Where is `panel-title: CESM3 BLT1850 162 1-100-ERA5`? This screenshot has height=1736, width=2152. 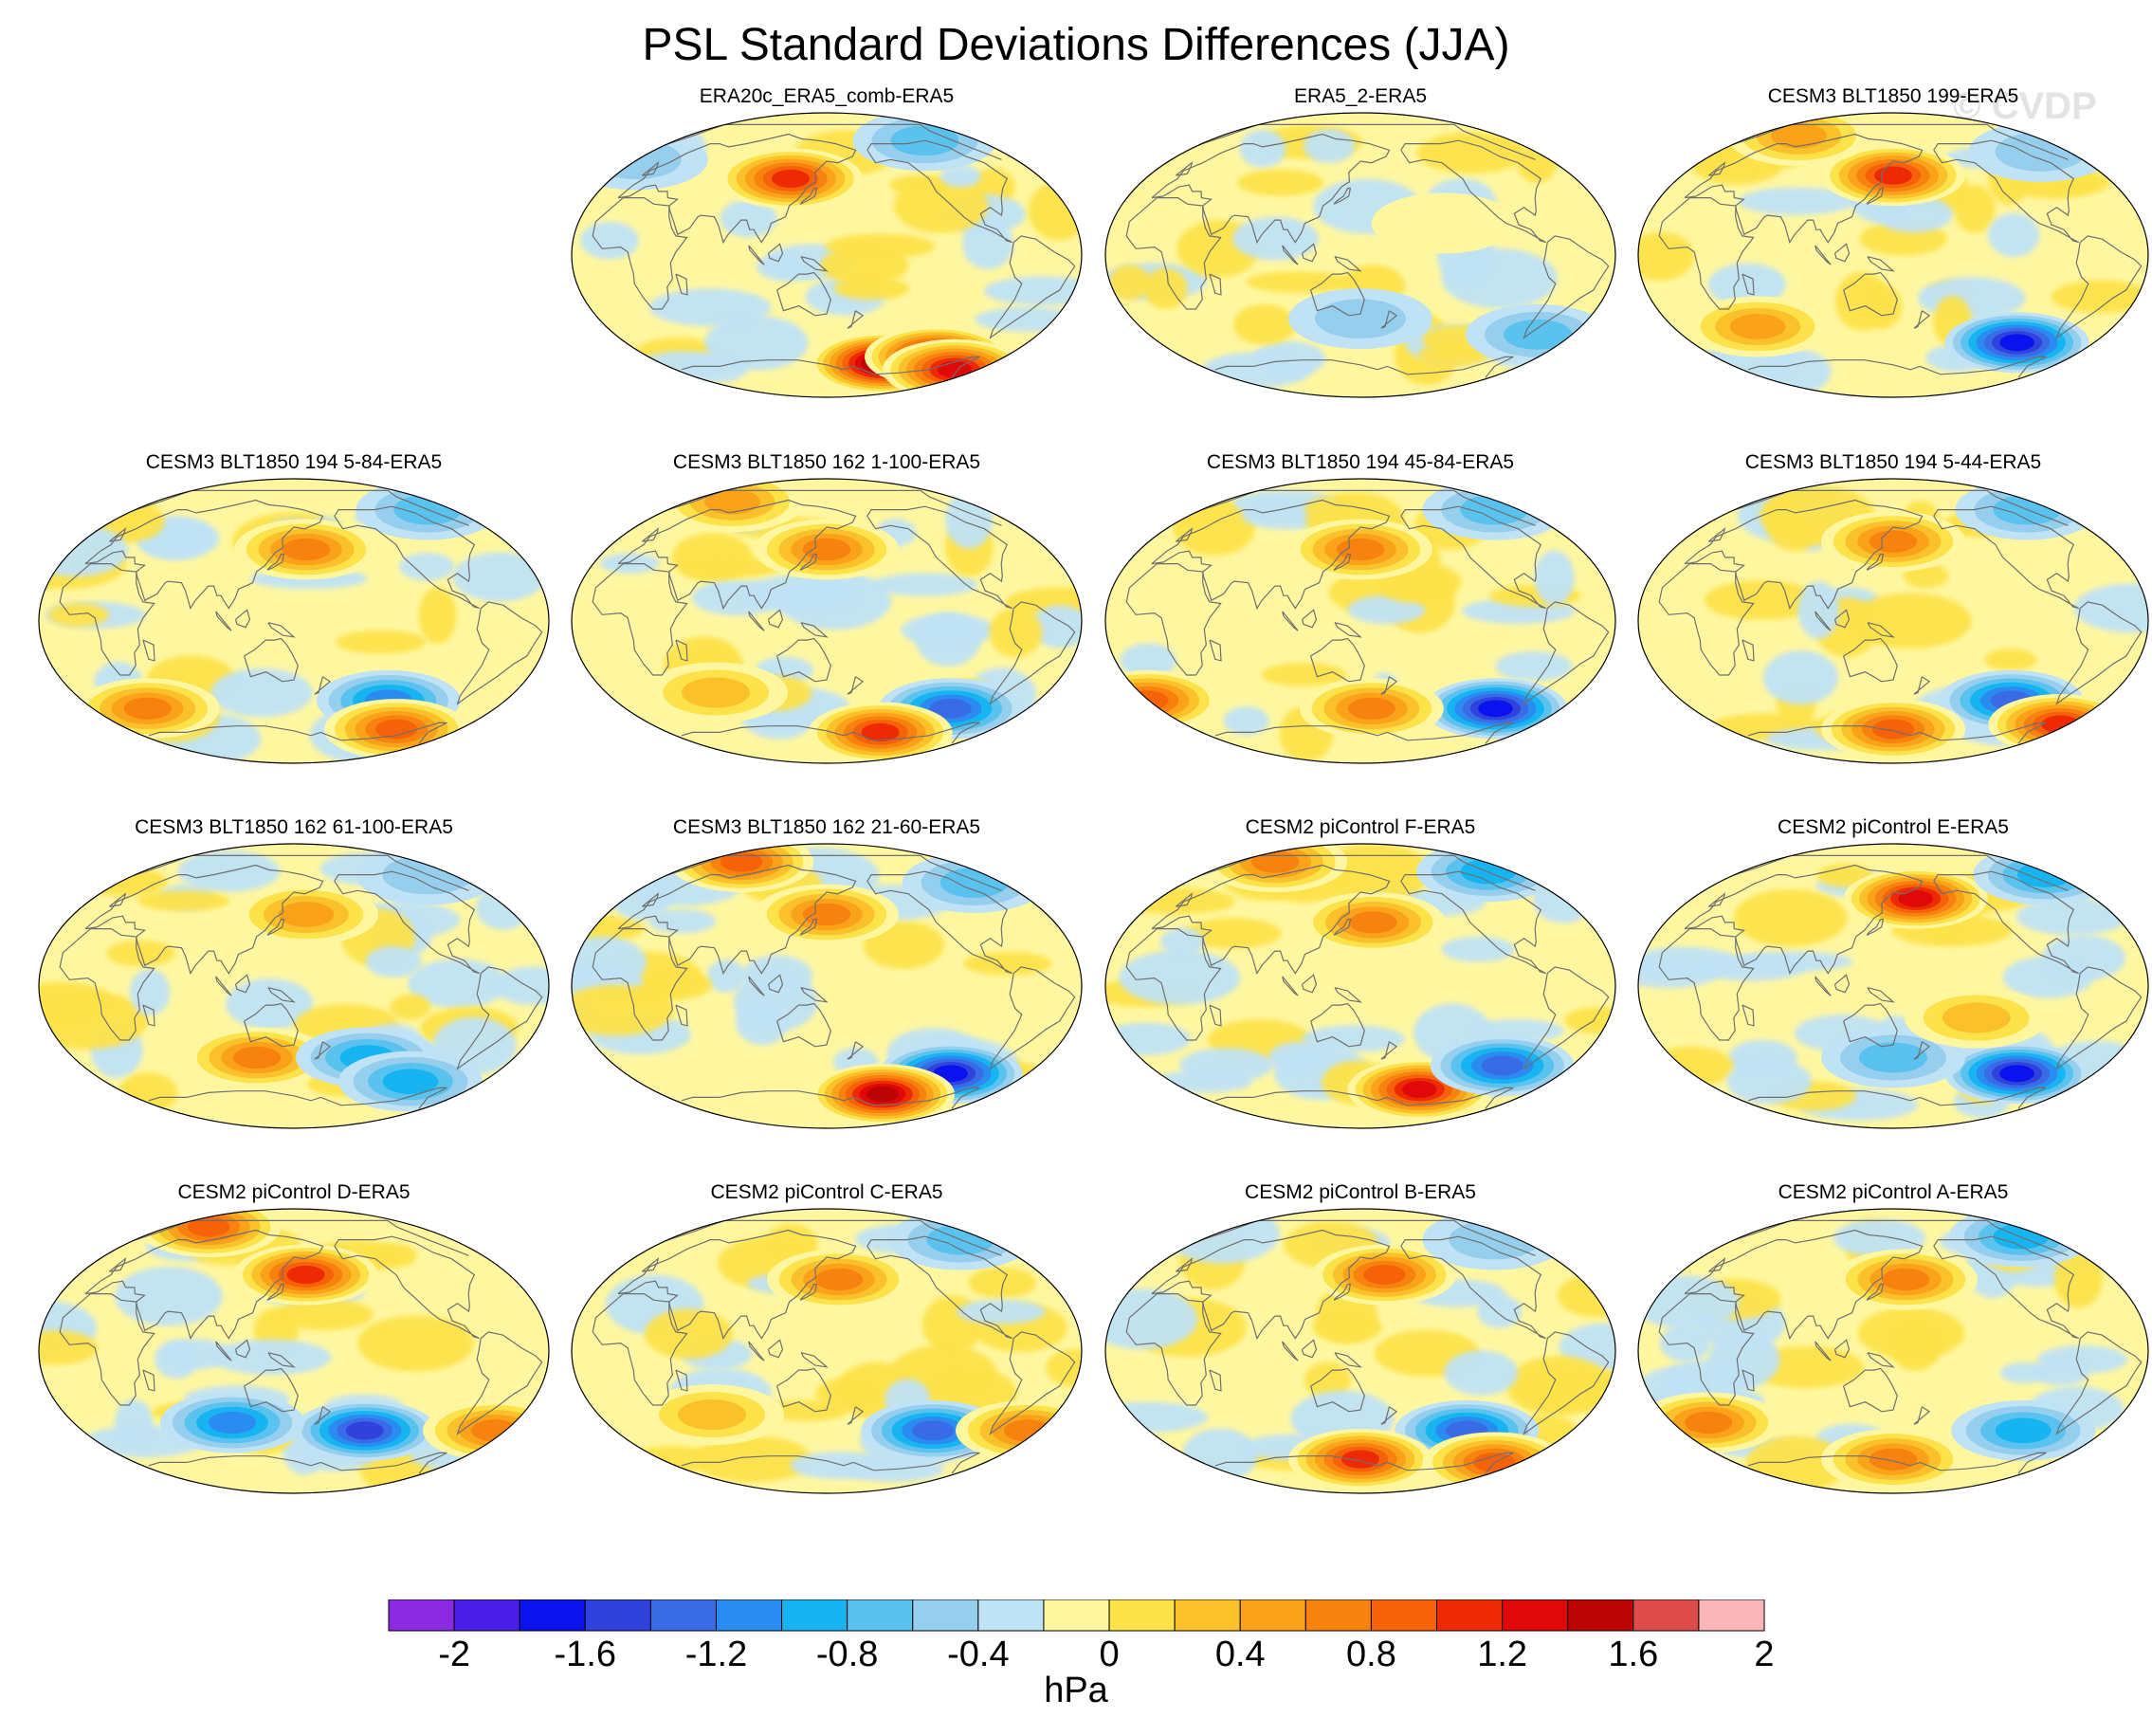 panel-title: CESM3 BLT1850 162 1-100-ERA5 is located at coordinates (827, 462).